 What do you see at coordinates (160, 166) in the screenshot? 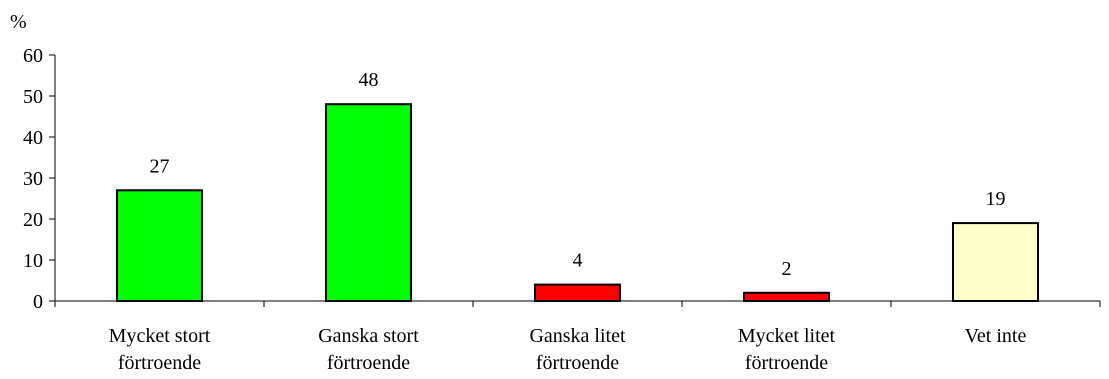
I see `data-label: 27` at bounding box center [160, 166].